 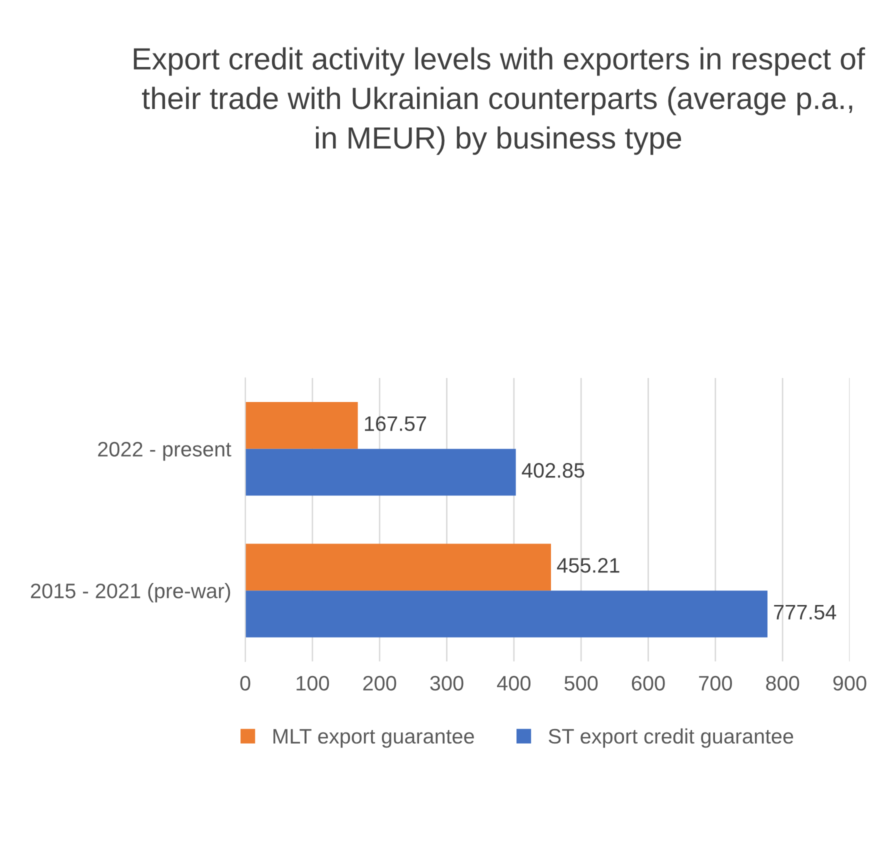 What do you see at coordinates (715, 683) in the screenshot?
I see `x-tick-label: 700` at bounding box center [715, 683].